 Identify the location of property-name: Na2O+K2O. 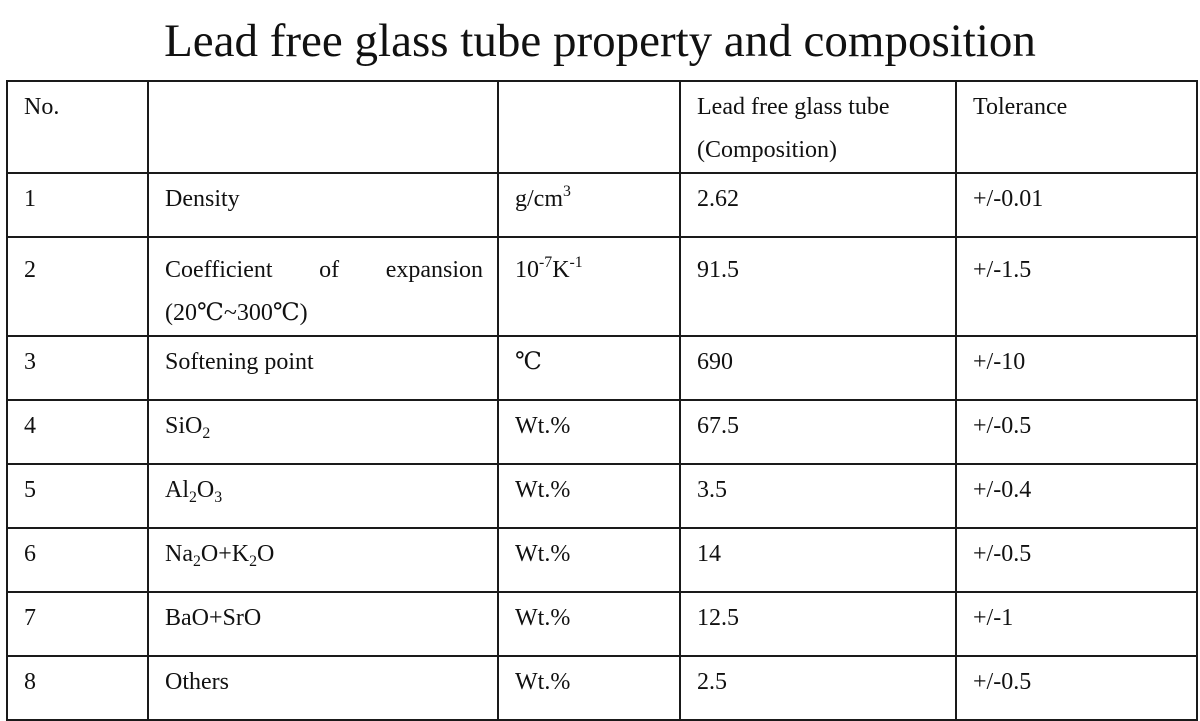
(220, 556).